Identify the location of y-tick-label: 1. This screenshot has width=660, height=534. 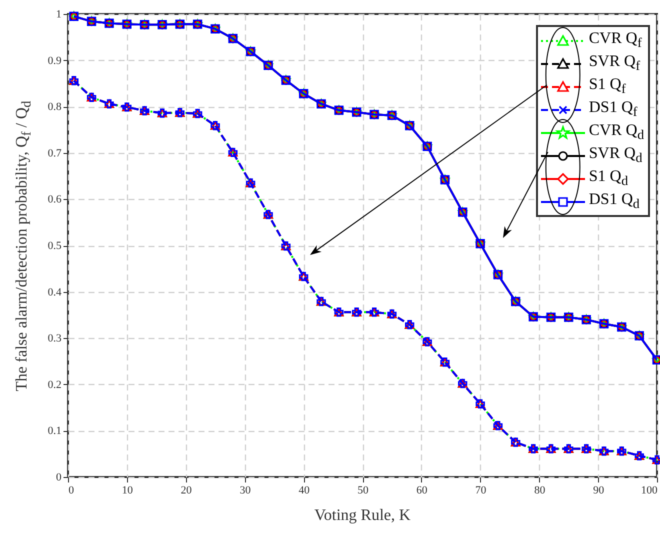
(59, 14).